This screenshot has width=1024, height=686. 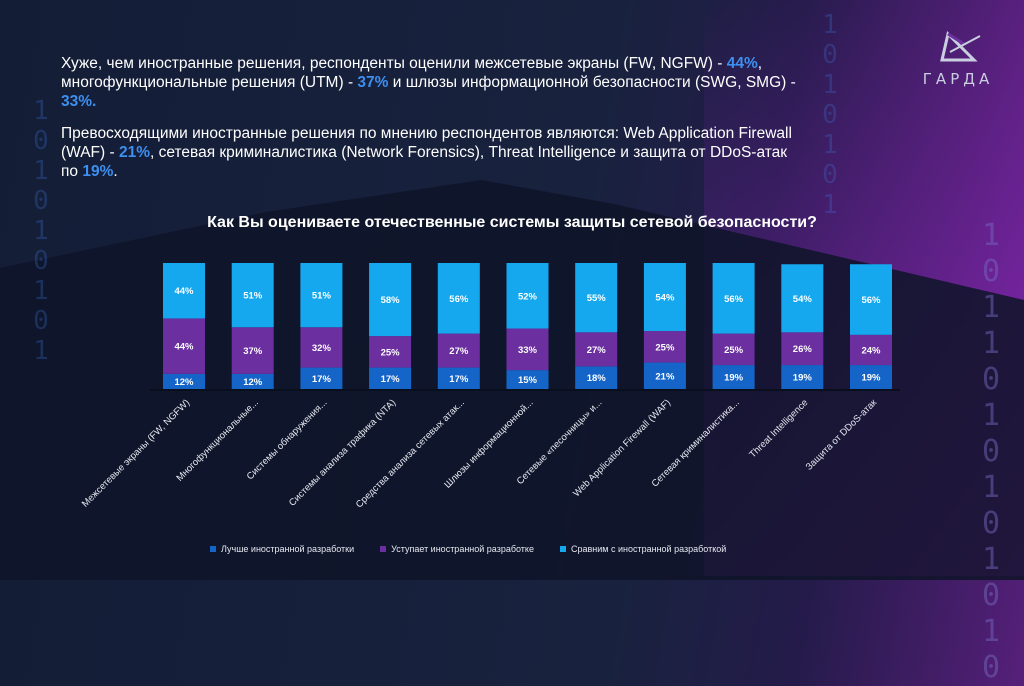 I want to click on bar-data-label: 26%, so click(x=803, y=349).